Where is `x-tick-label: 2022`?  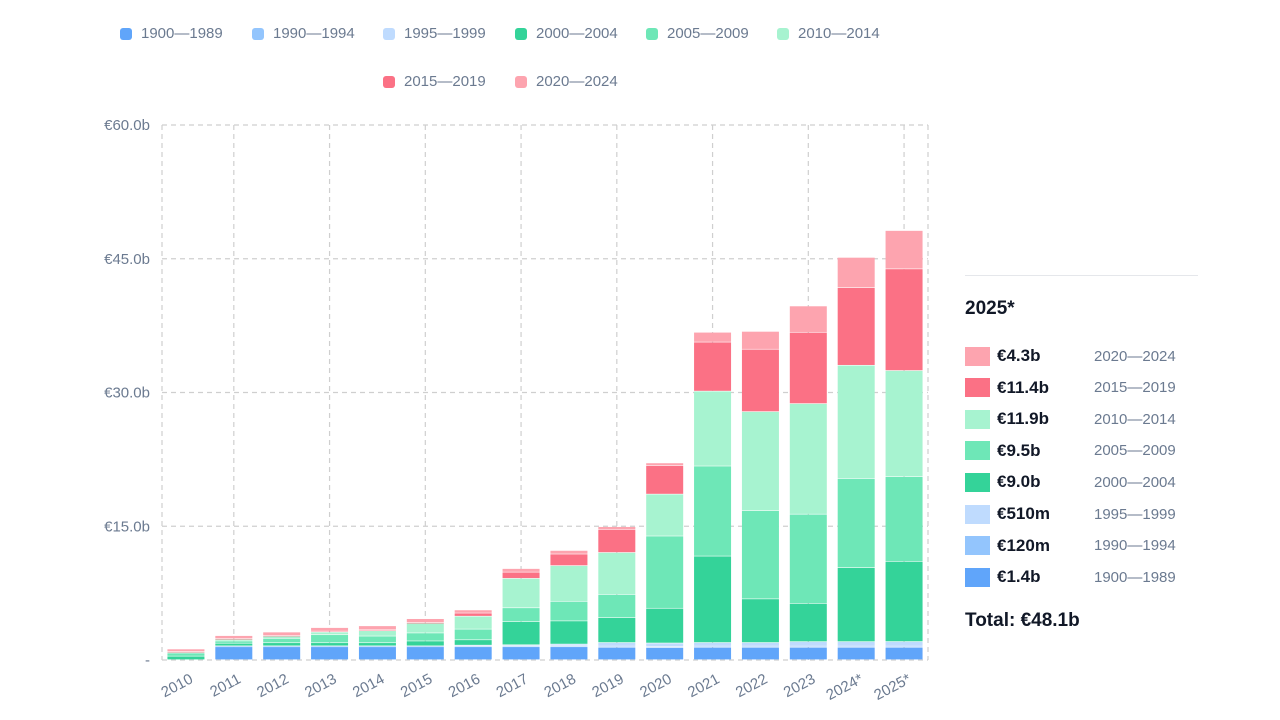 x-tick-label: 2022 is located at coordinates (751, 686).